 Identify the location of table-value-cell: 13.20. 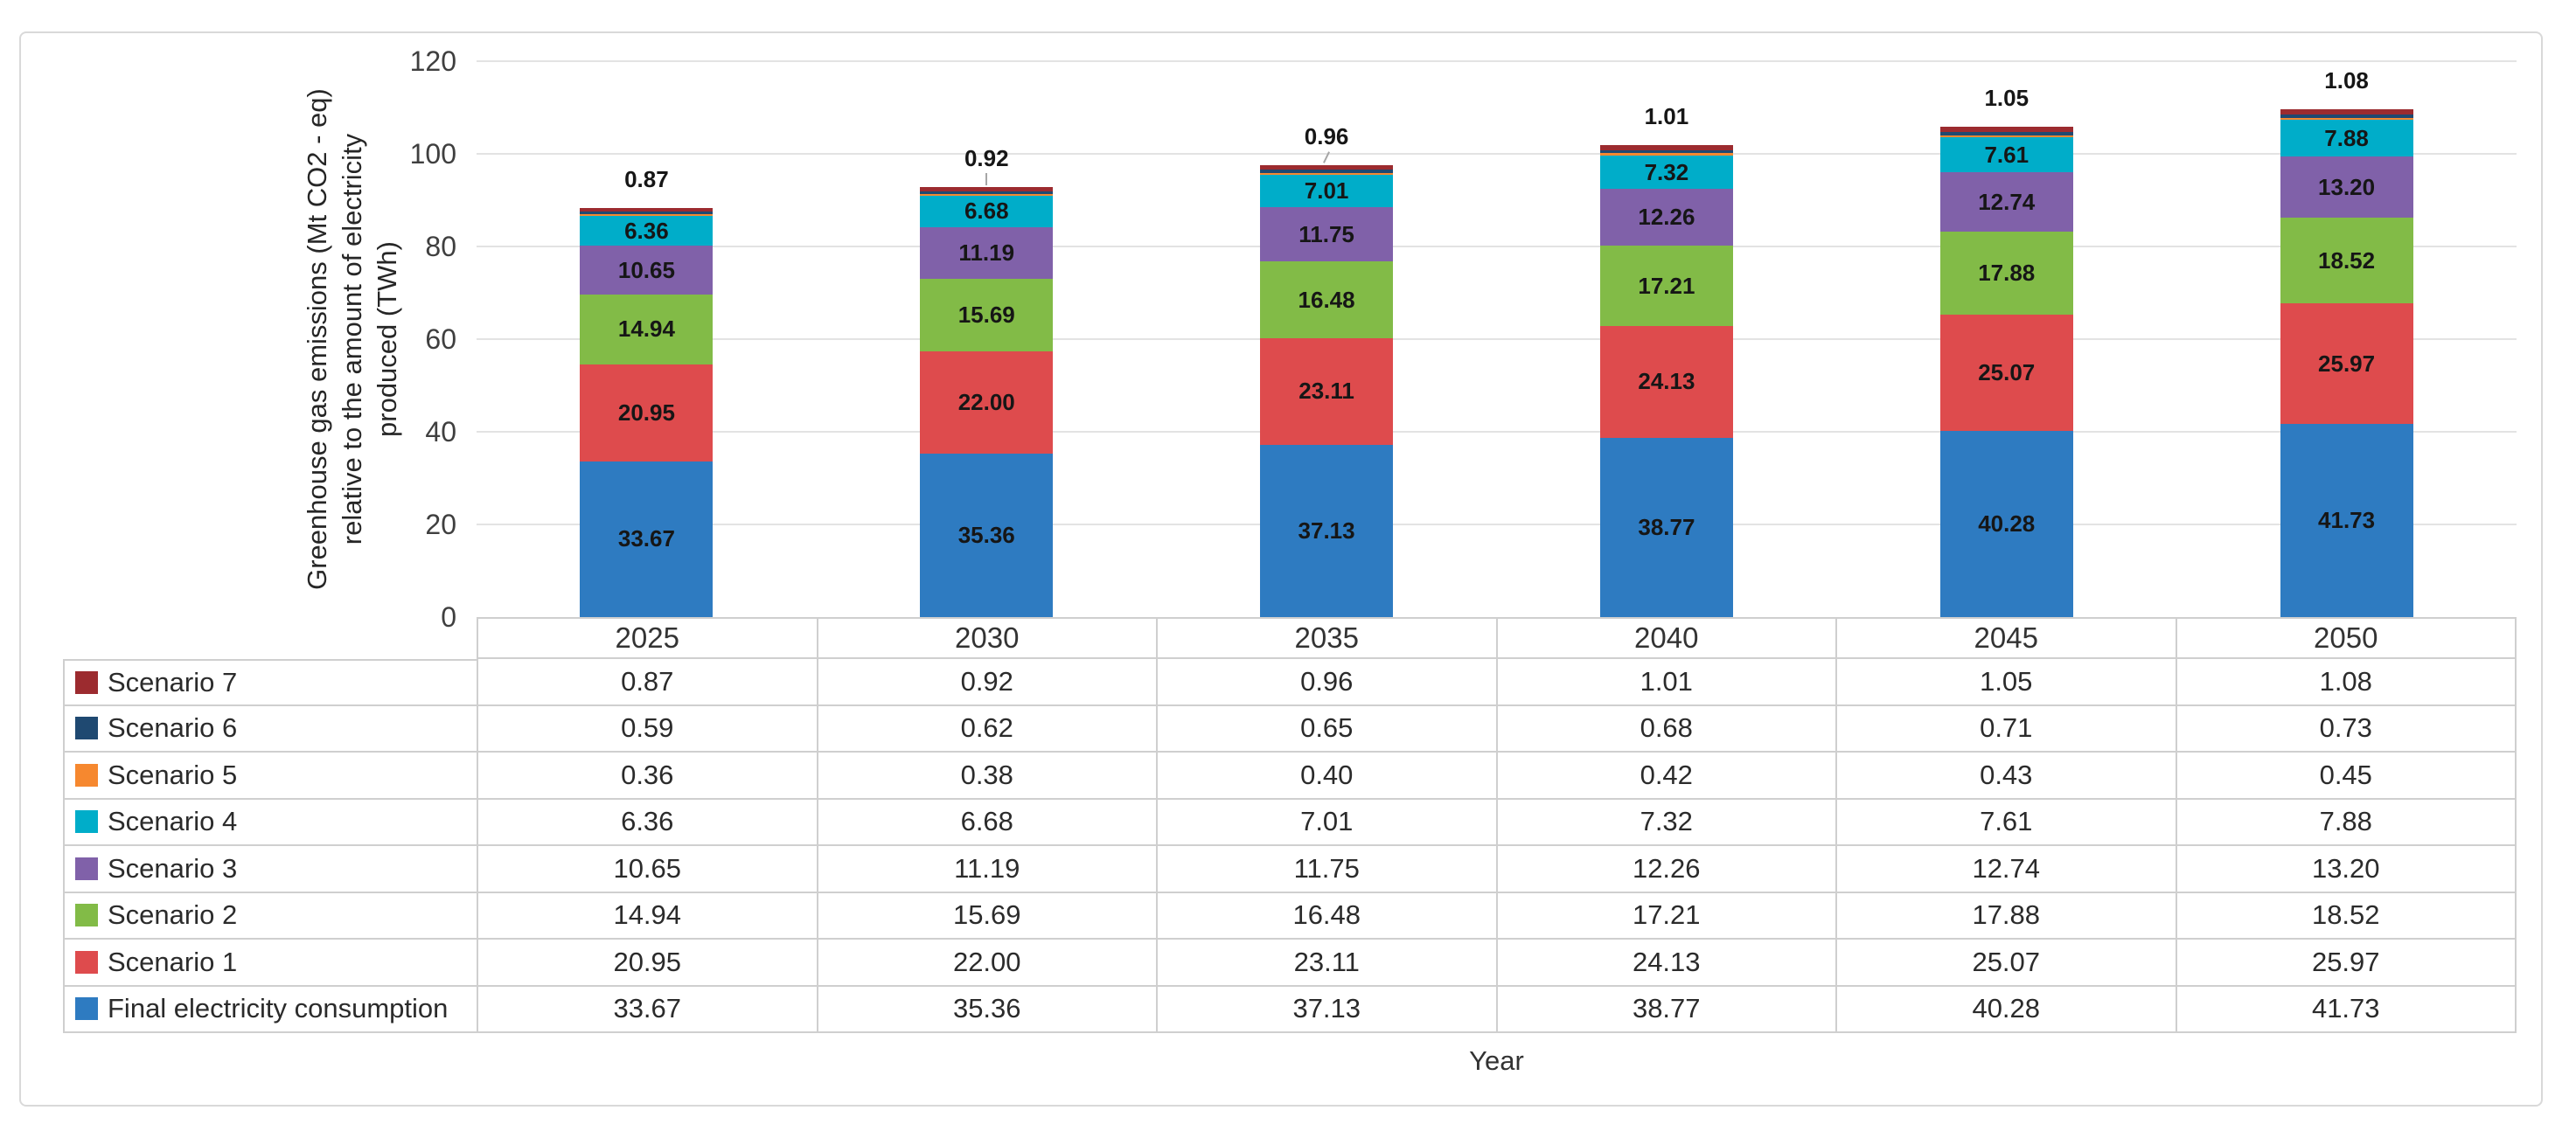
(2346, 869).